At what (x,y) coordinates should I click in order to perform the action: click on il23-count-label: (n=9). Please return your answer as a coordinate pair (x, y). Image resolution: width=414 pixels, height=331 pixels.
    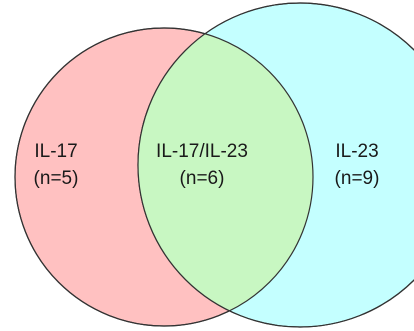
    Looking at the image, I should click on (357, 178).